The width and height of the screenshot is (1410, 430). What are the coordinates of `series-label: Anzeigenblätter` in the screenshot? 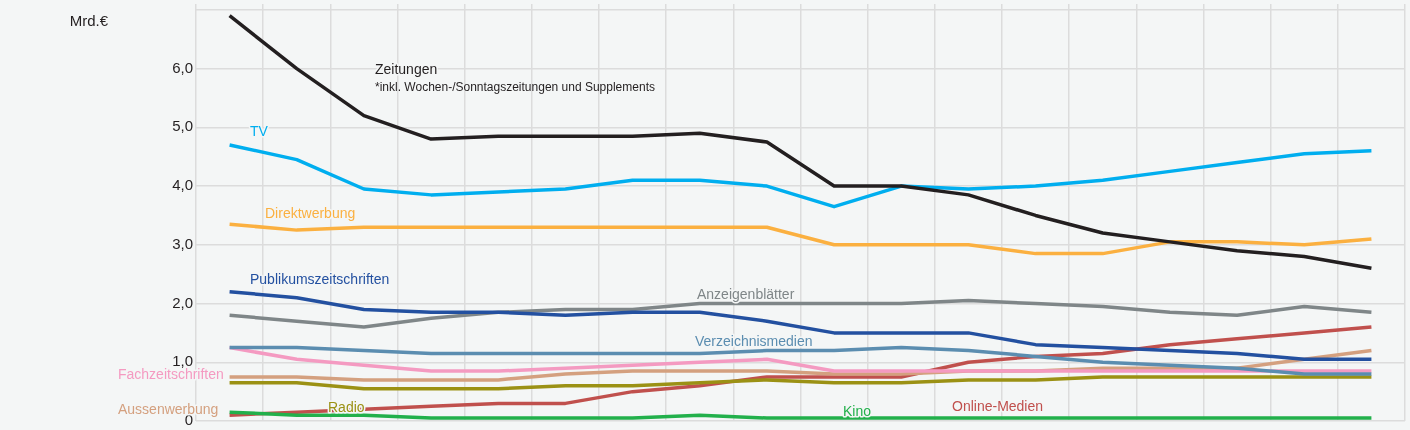 It's located at (746, 293).